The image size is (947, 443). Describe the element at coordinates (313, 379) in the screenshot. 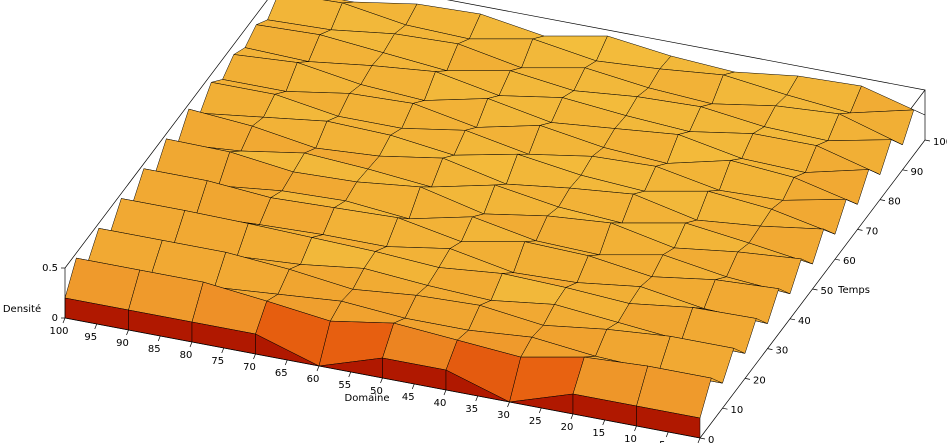

I see `x-tick-label: 60` at that location.